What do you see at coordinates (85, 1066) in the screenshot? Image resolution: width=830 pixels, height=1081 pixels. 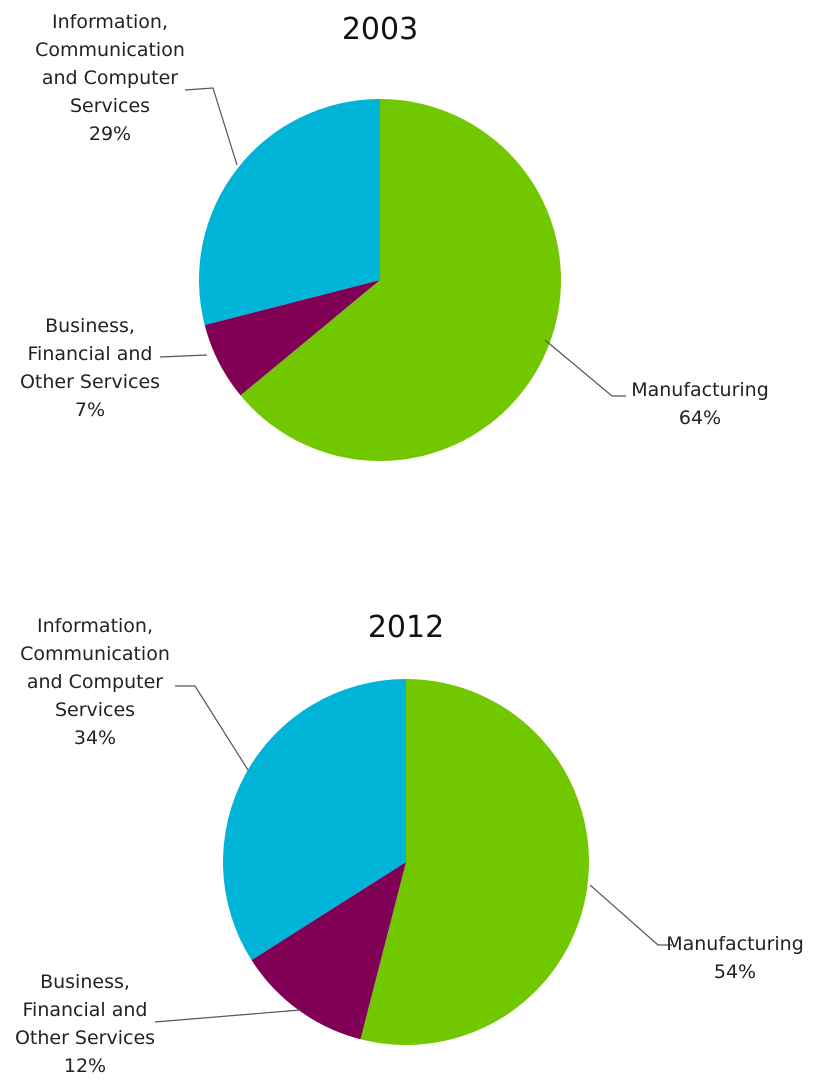 I see `value-label: 12%` at bounding box center [85, 1066].